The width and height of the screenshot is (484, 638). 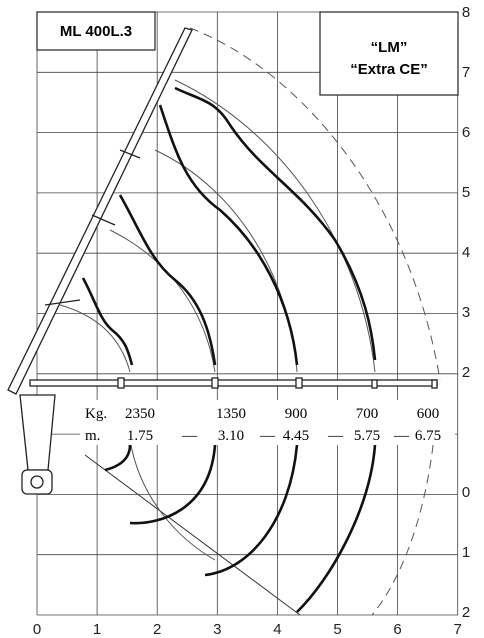 I want to click on x-axis-label: 2, so click(x=157, y=629).